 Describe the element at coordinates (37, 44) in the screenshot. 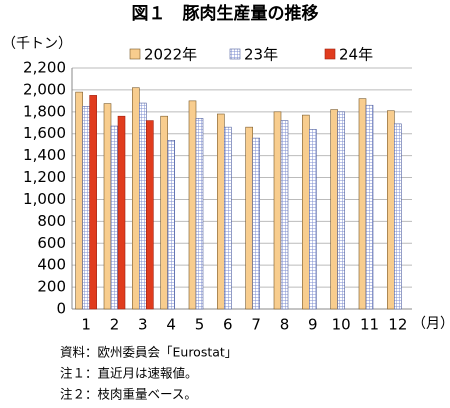

I see `y-unit: （千トン）` at that location.